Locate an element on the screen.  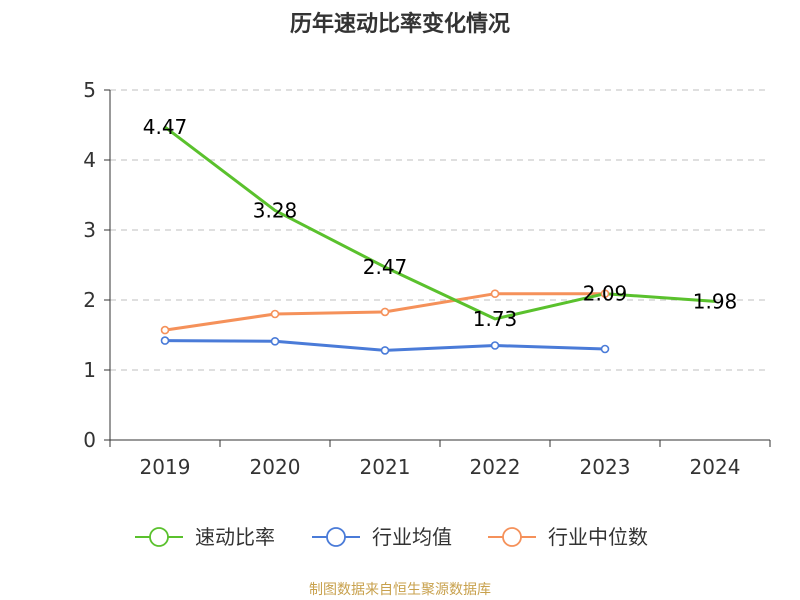
y-tick-label: 2 is located at coordinates (89, 300).